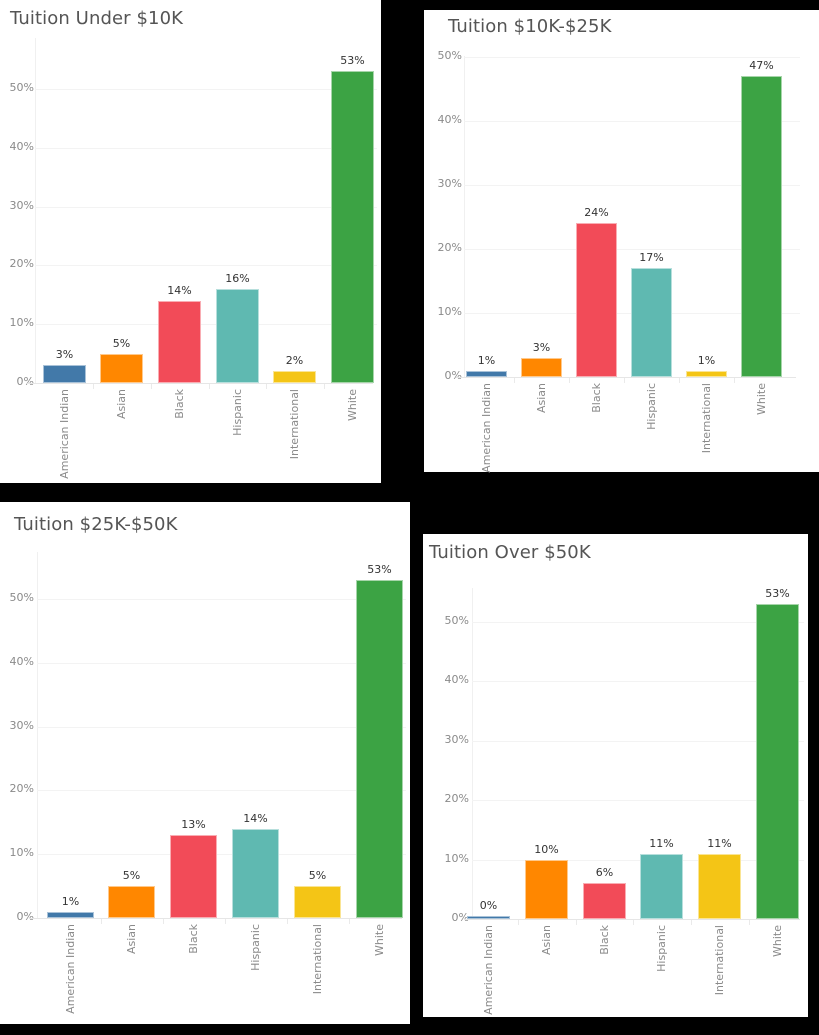 The height and width of the screenshot is (1035, 819). I want to click on chart-title: Tuition $10K-$25K, so click(530, 26).